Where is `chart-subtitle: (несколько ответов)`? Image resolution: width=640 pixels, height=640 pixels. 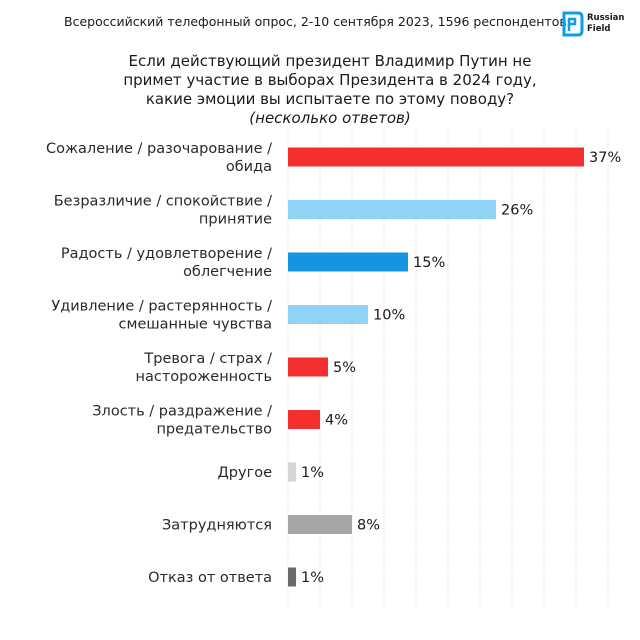 chart-subtitle: (несколько ответов) is located at coordinates (330, 118).